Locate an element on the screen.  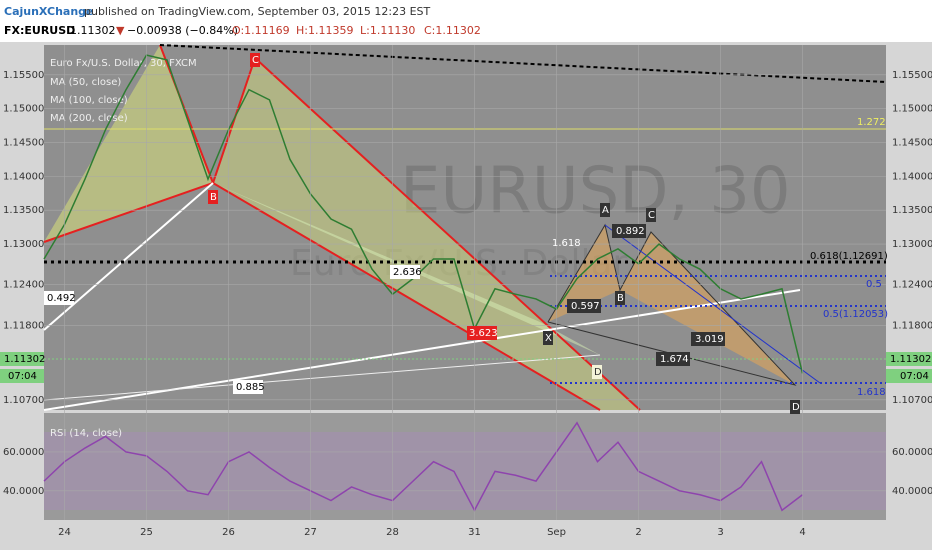
annotation: 1.272 is located at coordinates (871, 122).